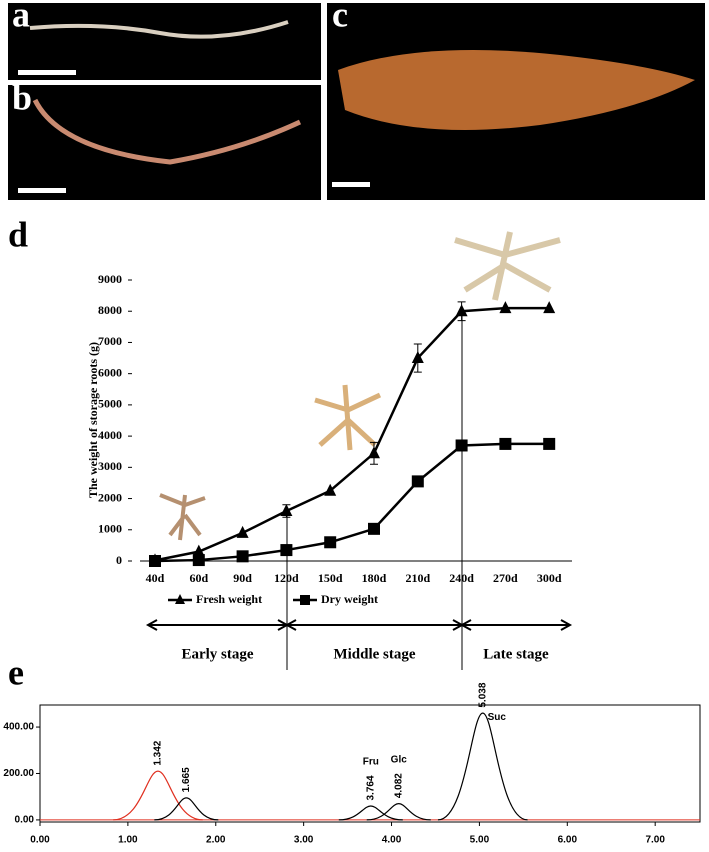 The height and width of the screenshot is (852, 709). What do you see at coordinates (352, 502) in the screenshot?
I see `series-line` at bounding box center [352, 502].